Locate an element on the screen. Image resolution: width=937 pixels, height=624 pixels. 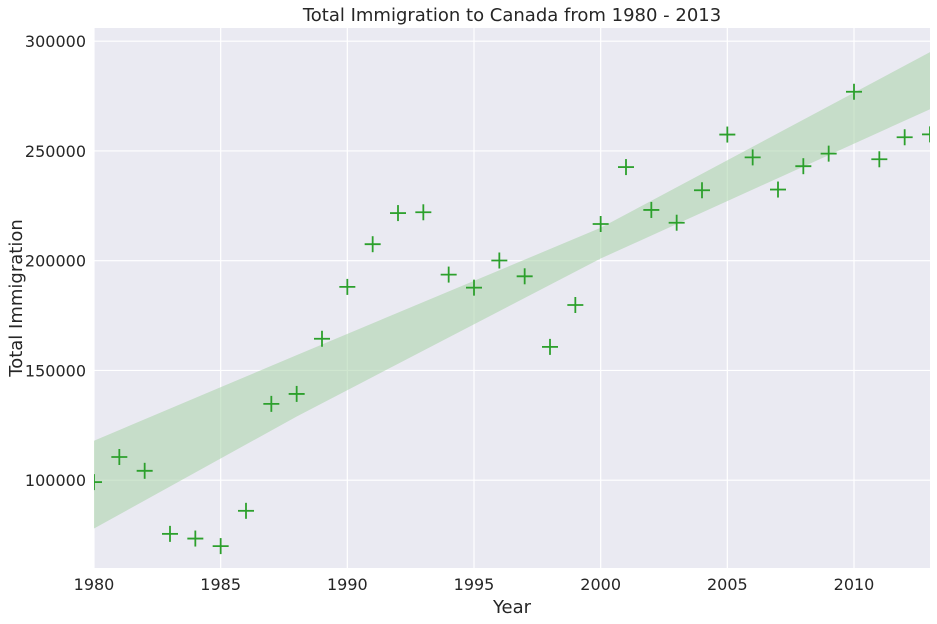
y-tick-label: 150000 is located at coordinates (55, 370).